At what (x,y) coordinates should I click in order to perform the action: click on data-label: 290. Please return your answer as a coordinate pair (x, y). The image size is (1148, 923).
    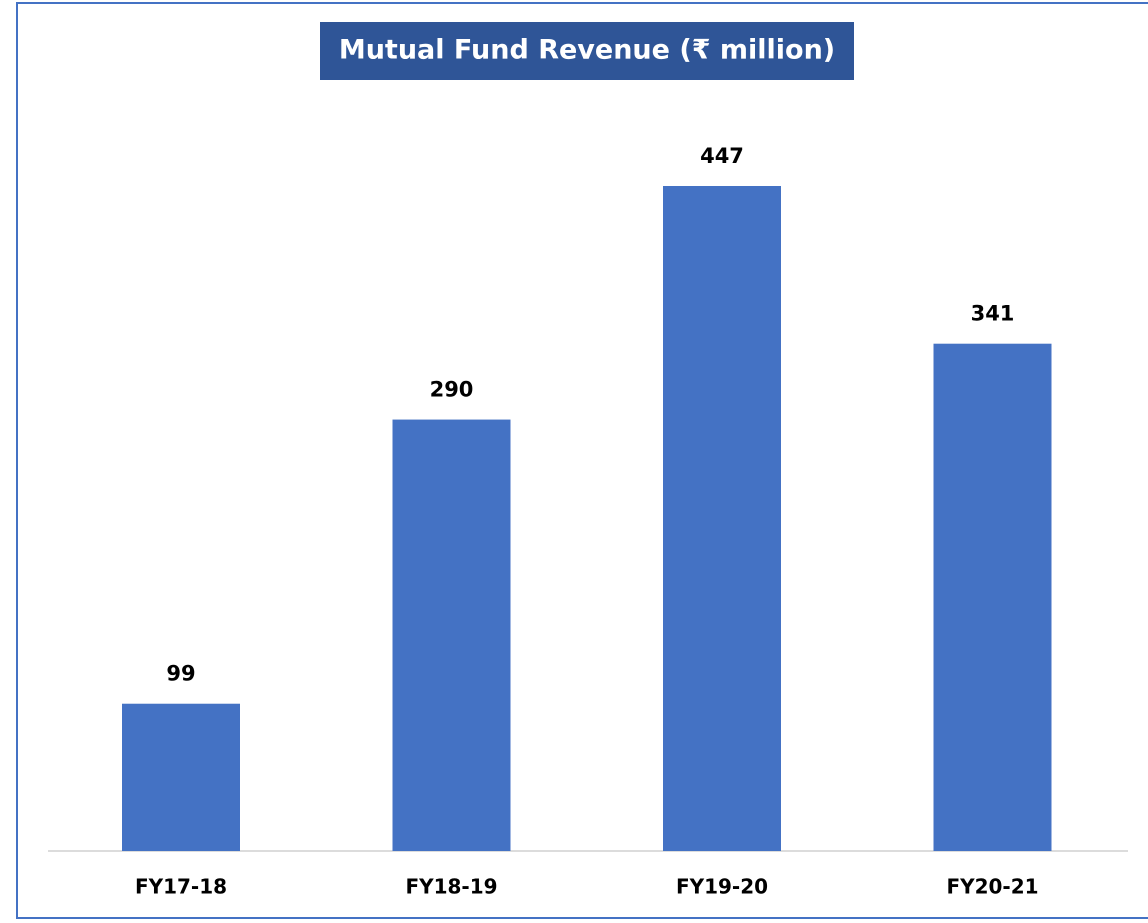
    Looking at the image, I should click on (452, 390).